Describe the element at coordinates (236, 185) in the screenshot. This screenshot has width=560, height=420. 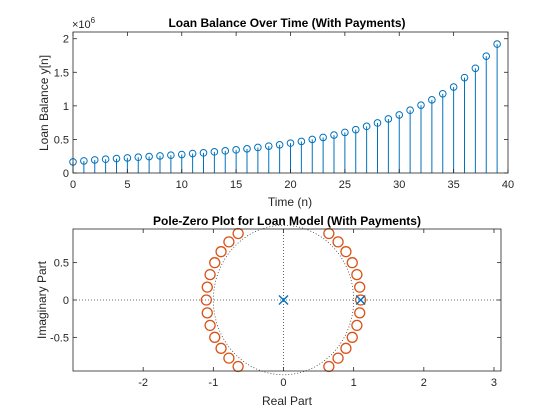
I see `x-tick-label: 15` at that location.